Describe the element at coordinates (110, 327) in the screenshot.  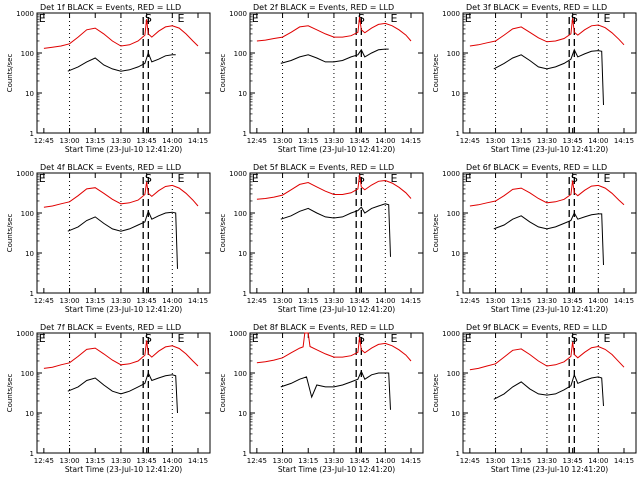
I see `panel-title: Det 7f BLACK = Events, RED = LLD` at that location.